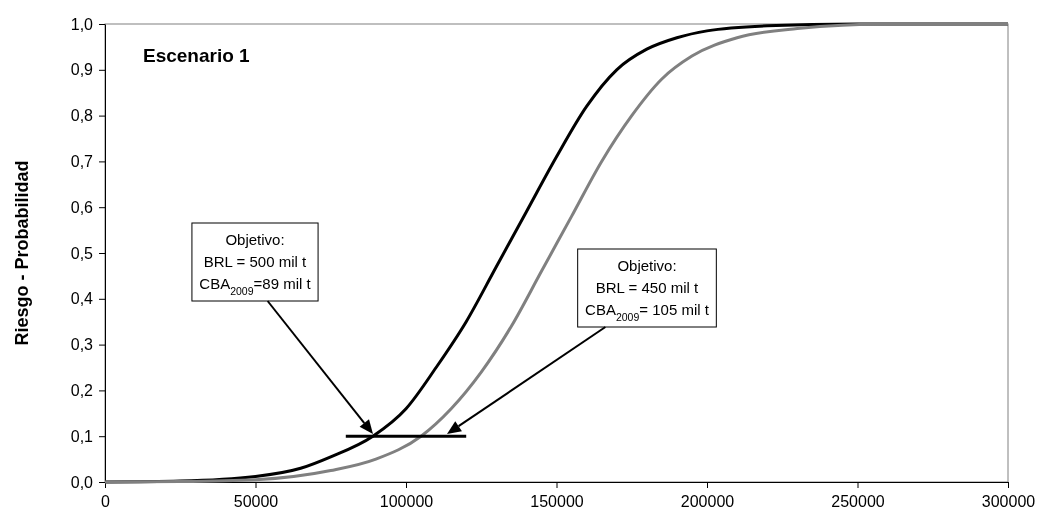 This screenshot has width=1040, height=523. What do you see at coordinates (82, 345) in the screenshot?
I see `y-tick-label: 0,3` at bounding box center [82, 345].